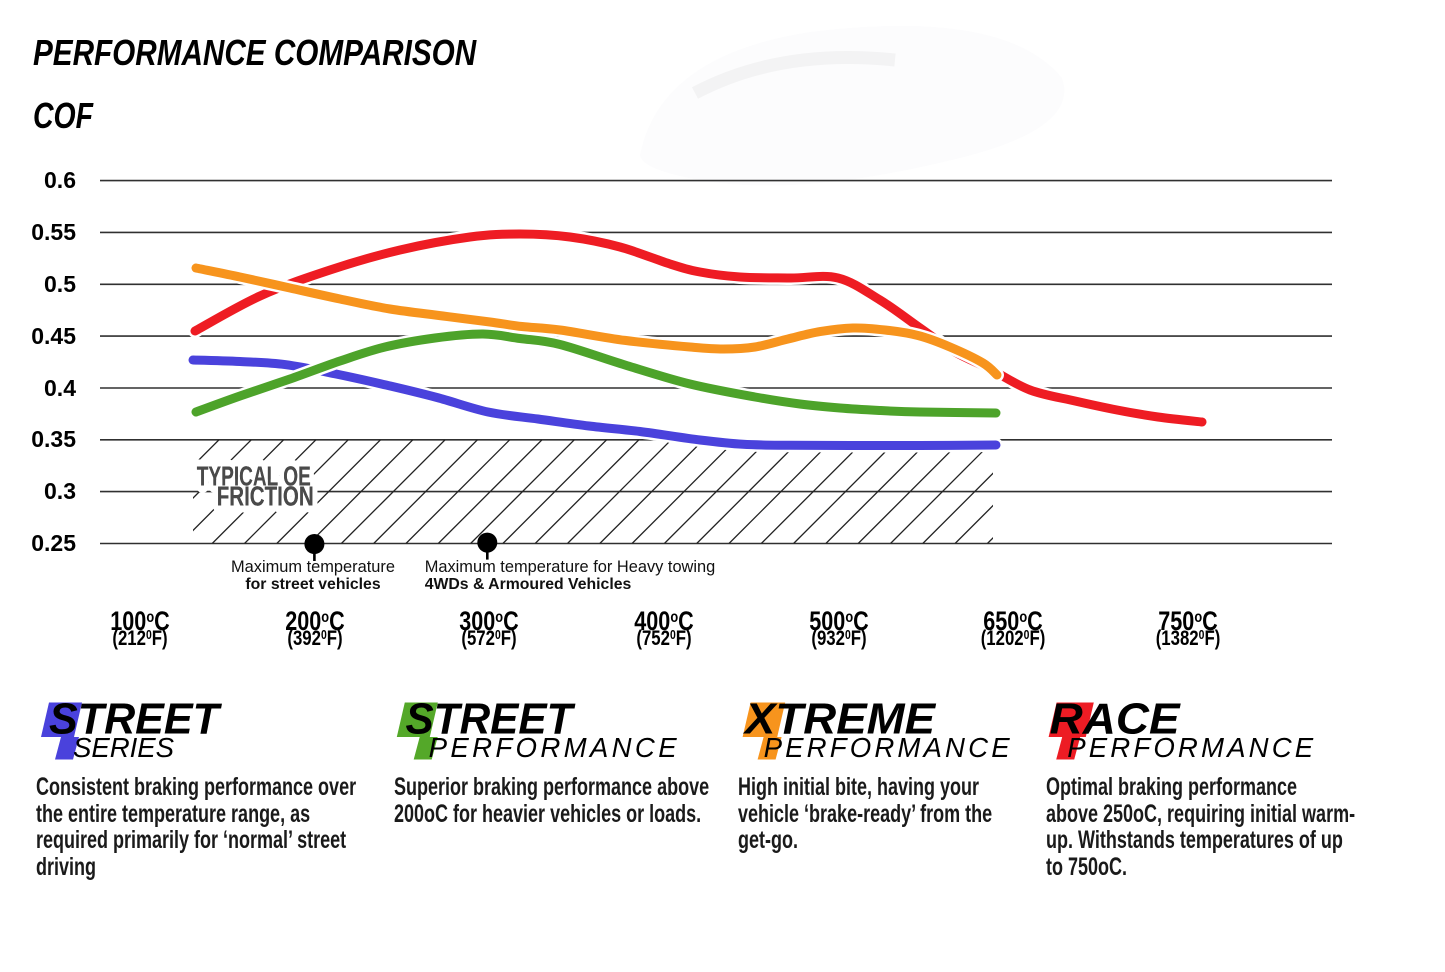 The image size is (1445, 972). What do you see at coordinates (265, 496) in the screenshot?
I see `svg-text: FRICTION` at bounding box center [265, 496].